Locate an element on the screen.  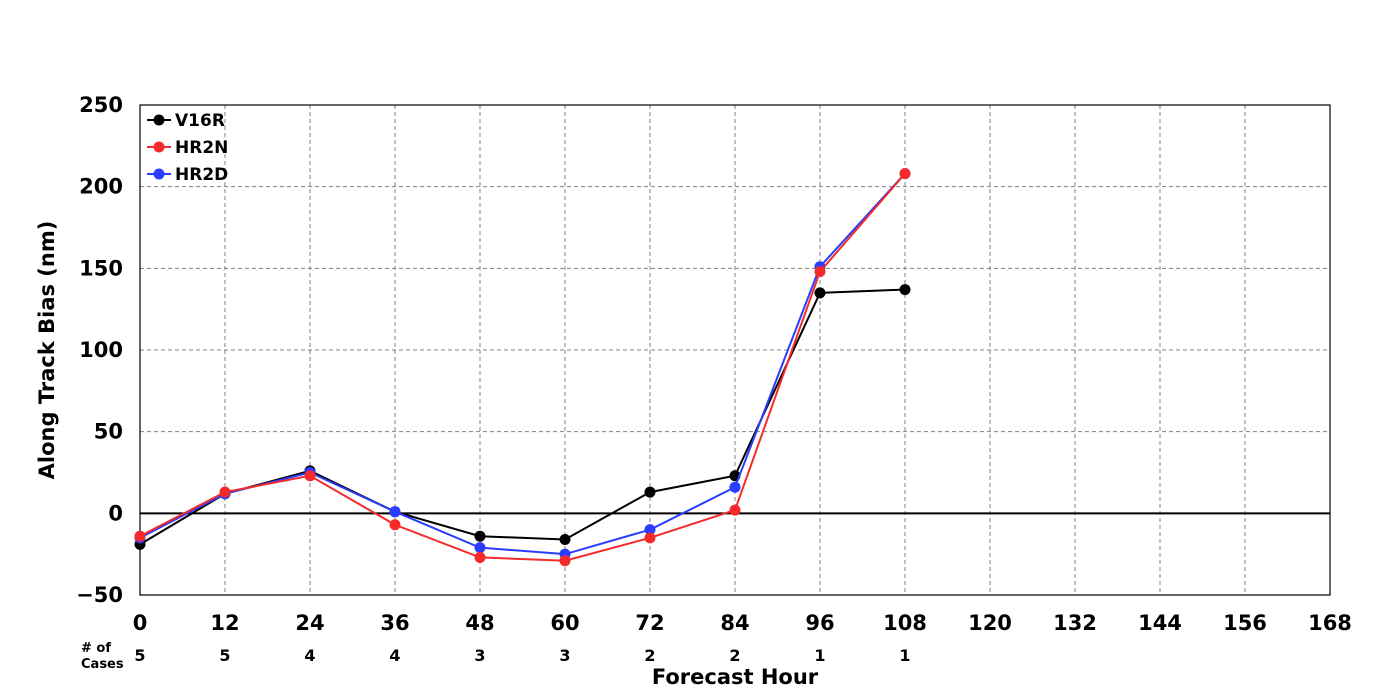
x-axis-ticks: 0 12 24 36 48 60 72 84 96 108 120 132 144 156 168 is located at coordinates (742, 623).